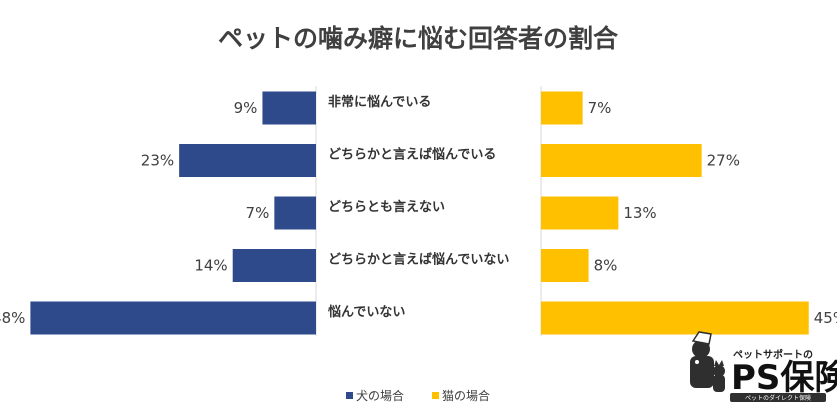  I want to click on logo-top-text: ペットサポートの, so click(773, 354).